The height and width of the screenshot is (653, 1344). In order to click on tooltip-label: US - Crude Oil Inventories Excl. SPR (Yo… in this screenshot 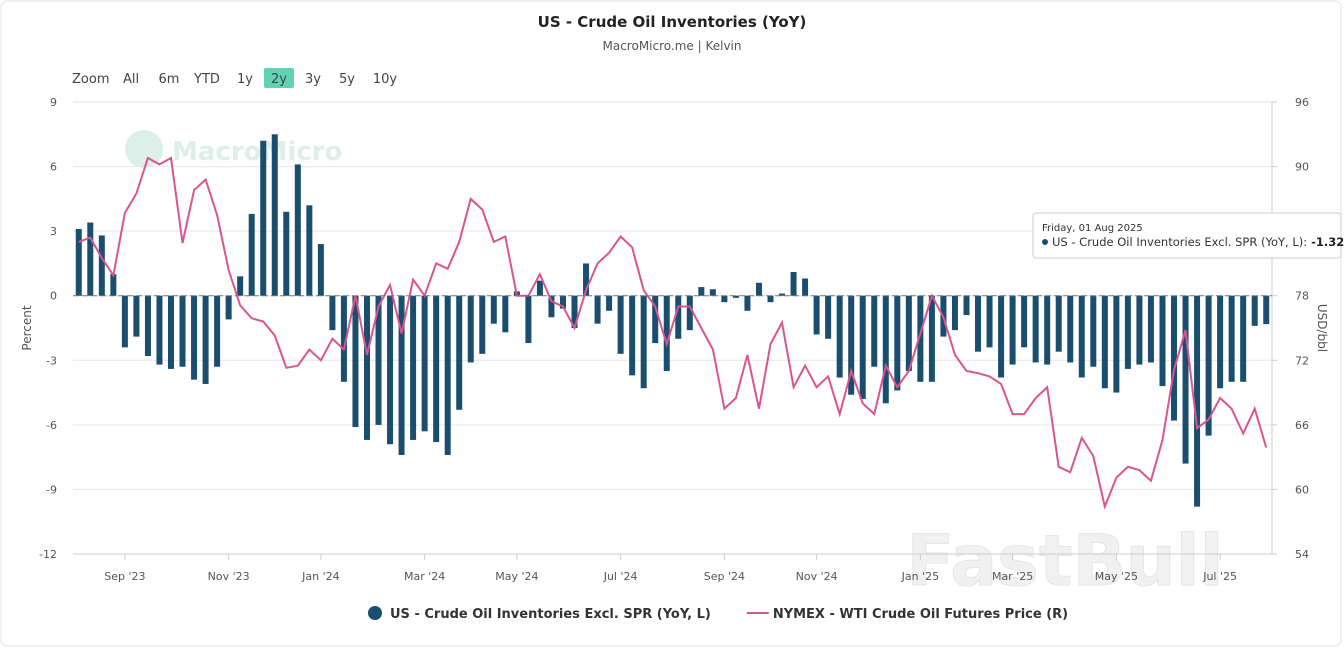, I will do `click(1179, 242)`.